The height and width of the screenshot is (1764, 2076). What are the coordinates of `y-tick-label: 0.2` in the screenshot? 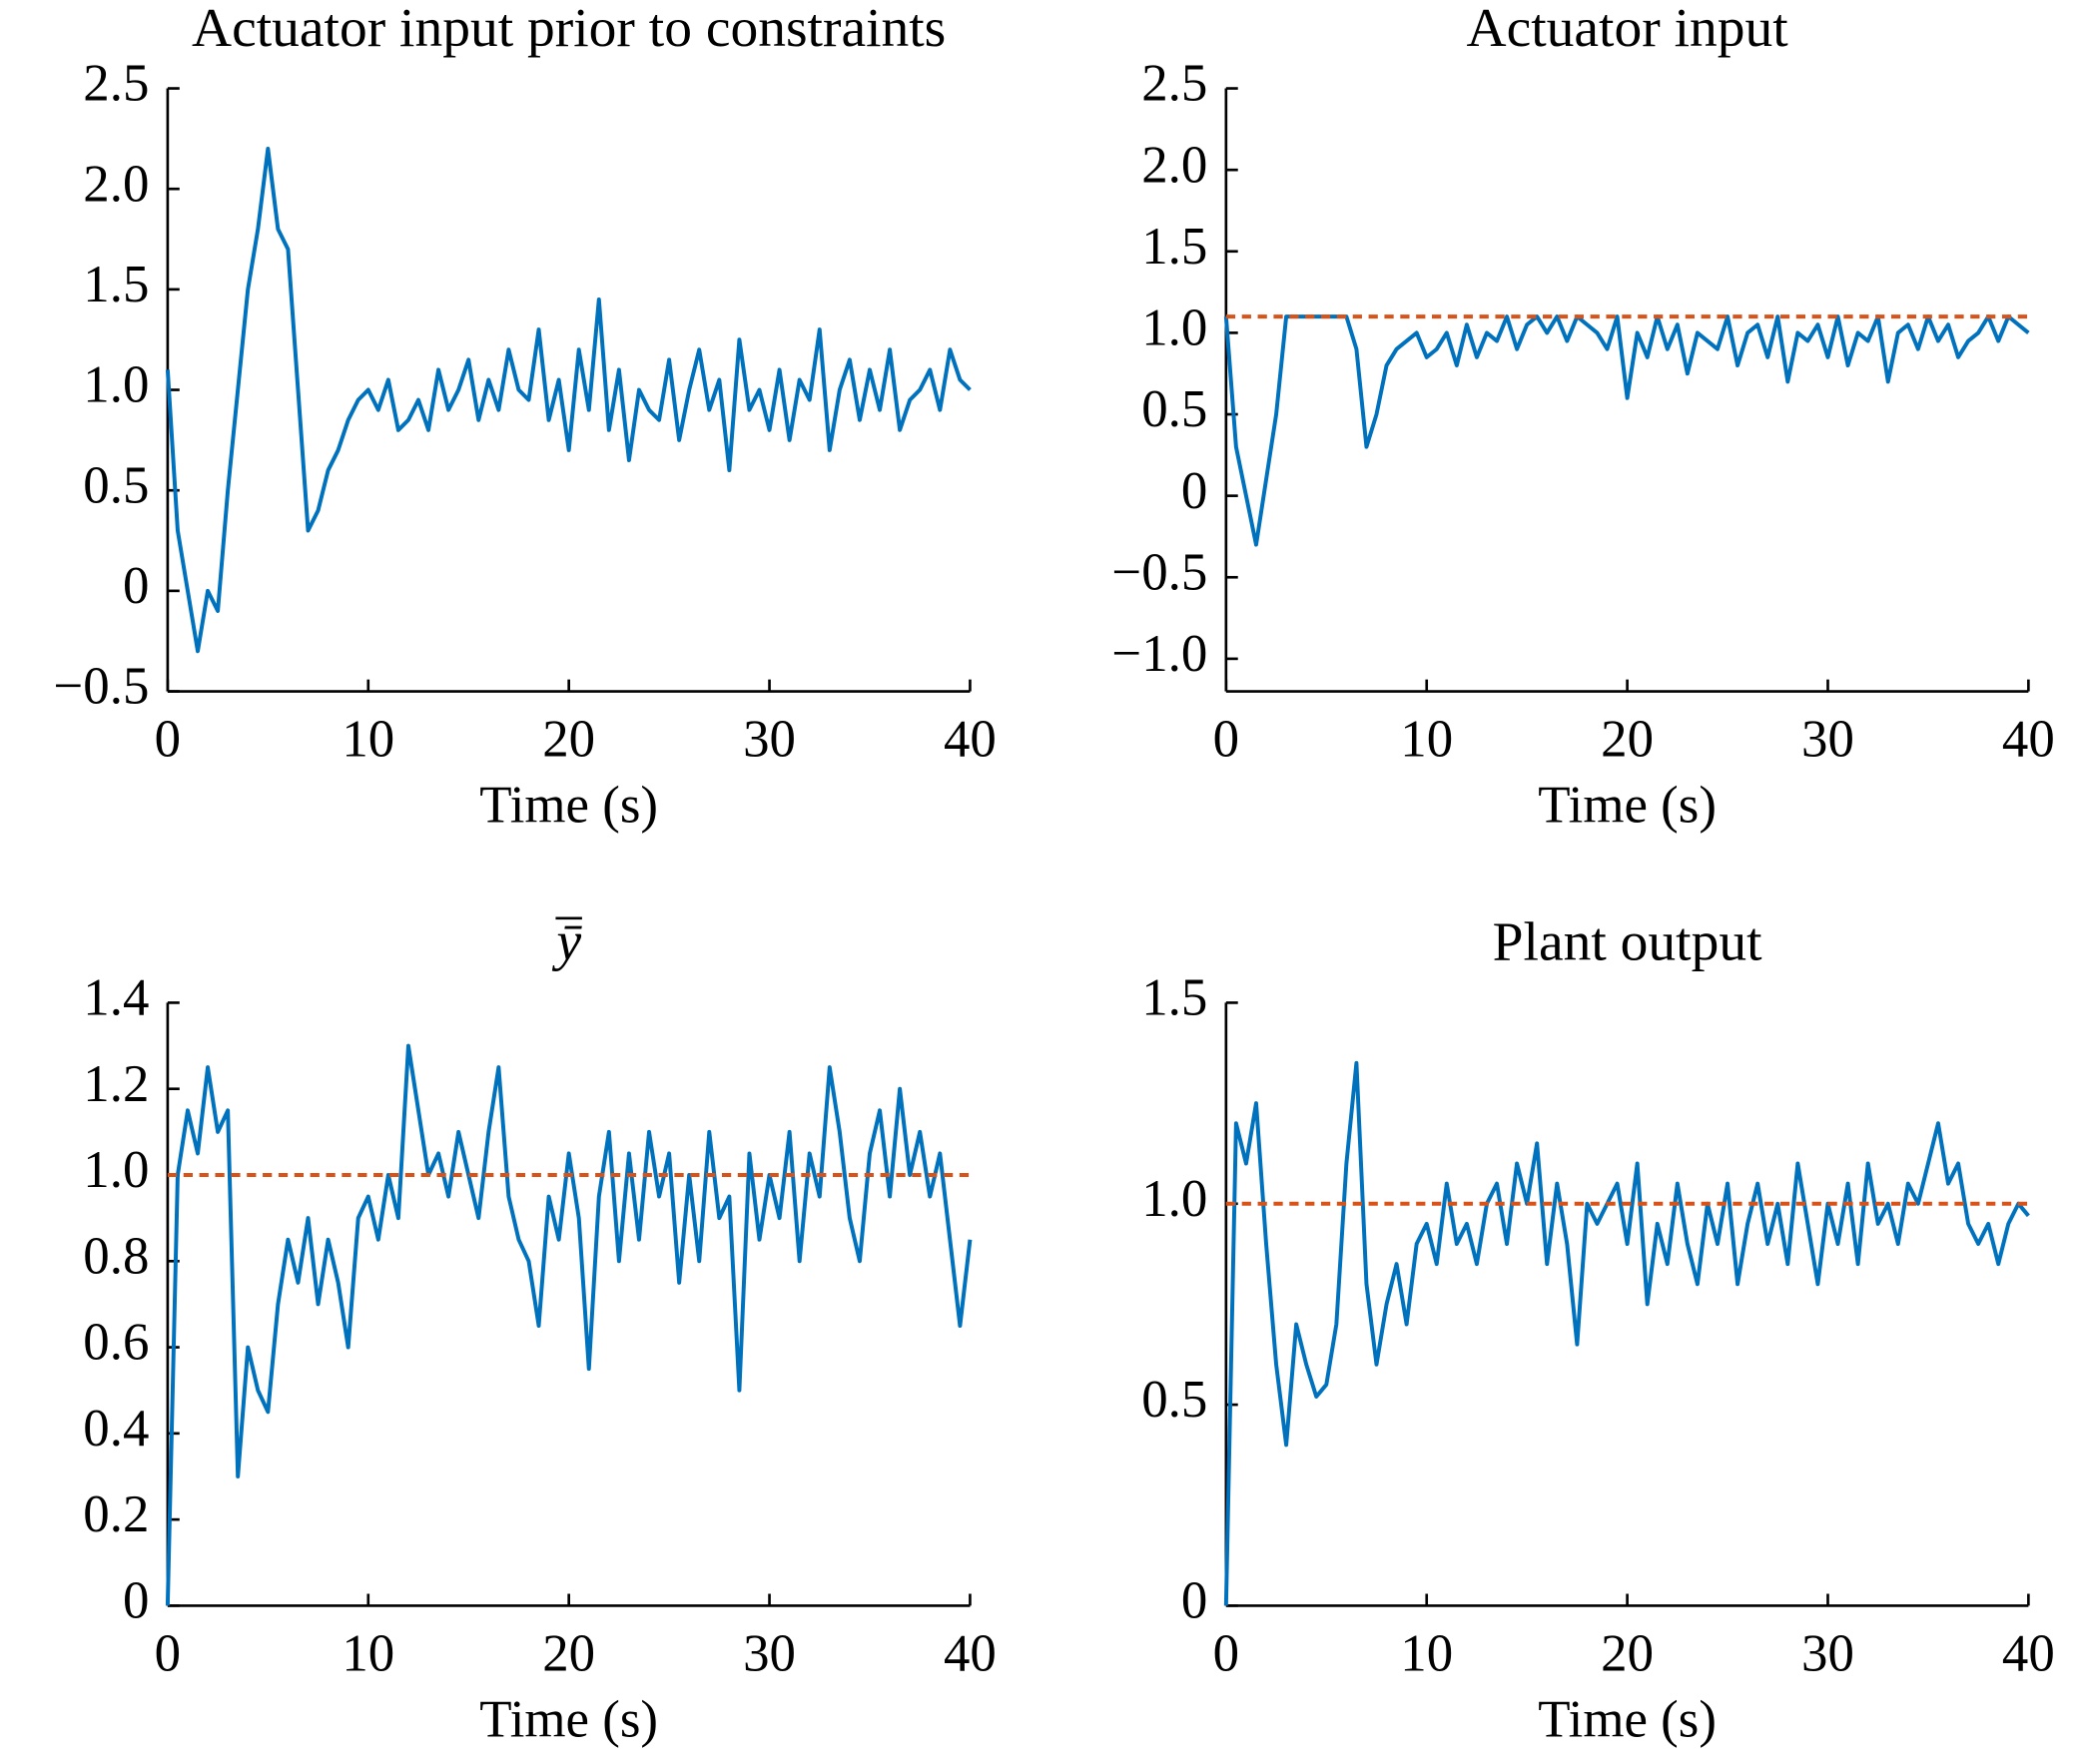 It's located at (116, 1514).